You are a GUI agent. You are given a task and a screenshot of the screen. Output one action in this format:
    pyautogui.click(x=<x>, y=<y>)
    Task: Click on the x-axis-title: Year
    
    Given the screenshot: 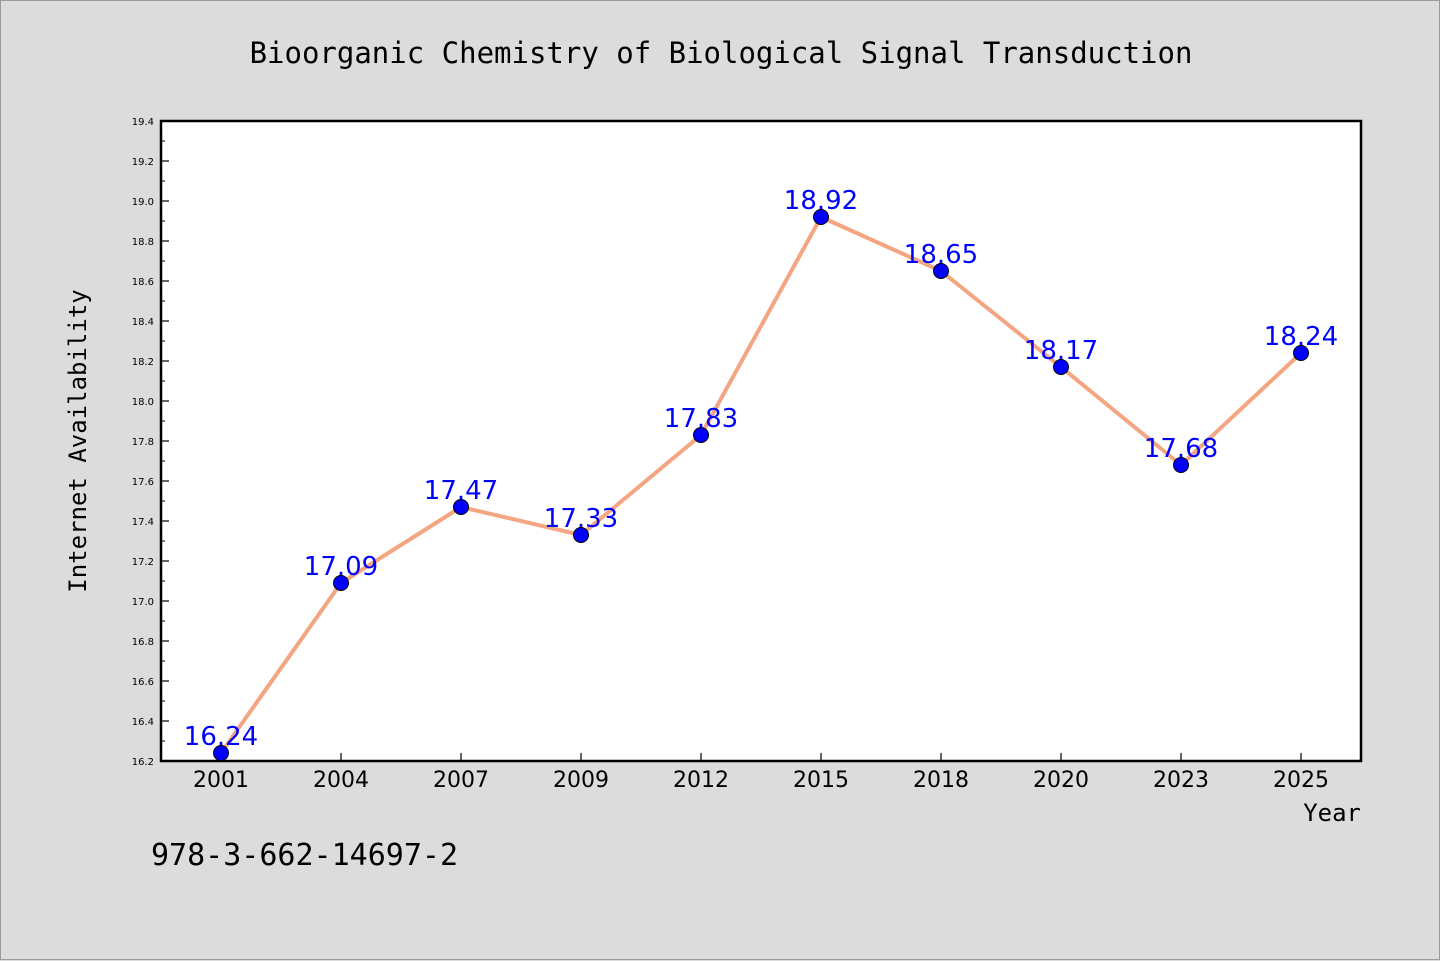 What is the action you would take?
    pyautogui.click(x=1332, y=813)
    